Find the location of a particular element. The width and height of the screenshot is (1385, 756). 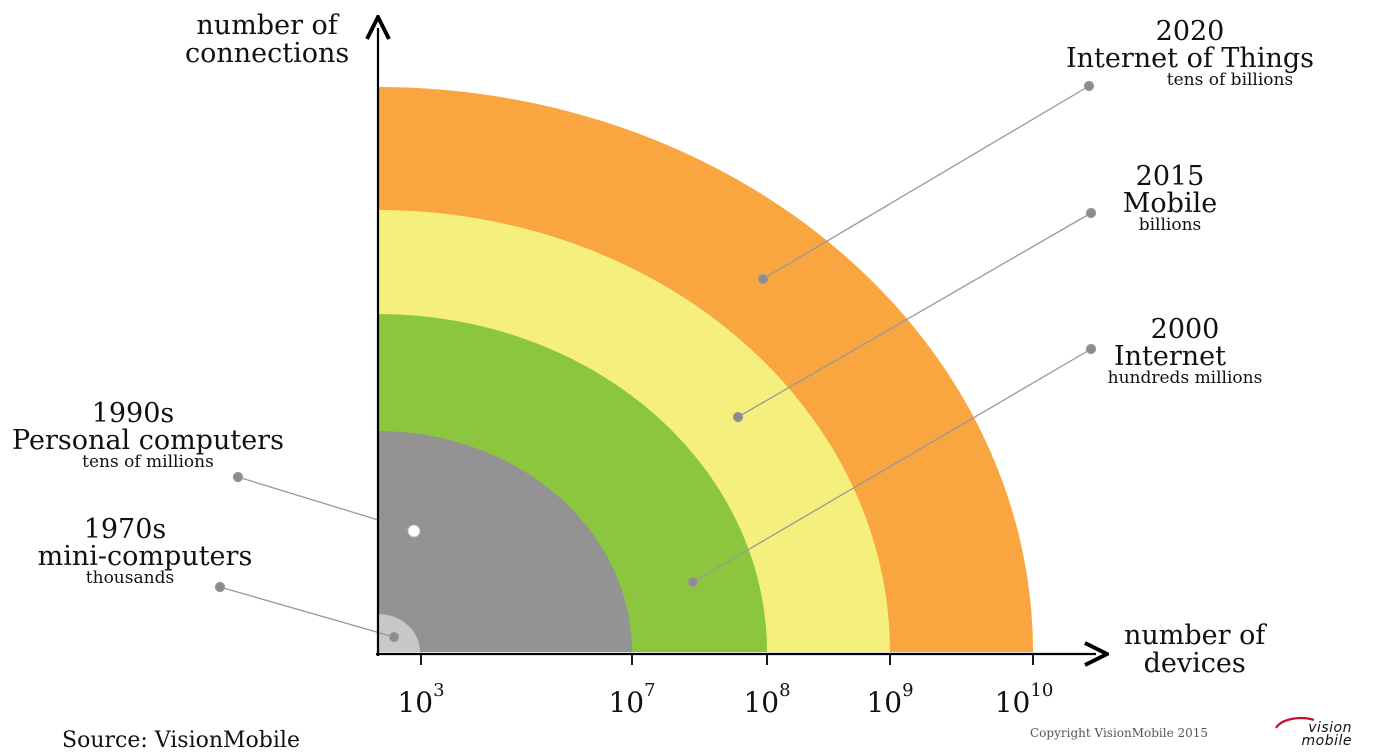

ring-personal-computers is located at coordinates (505, 541).